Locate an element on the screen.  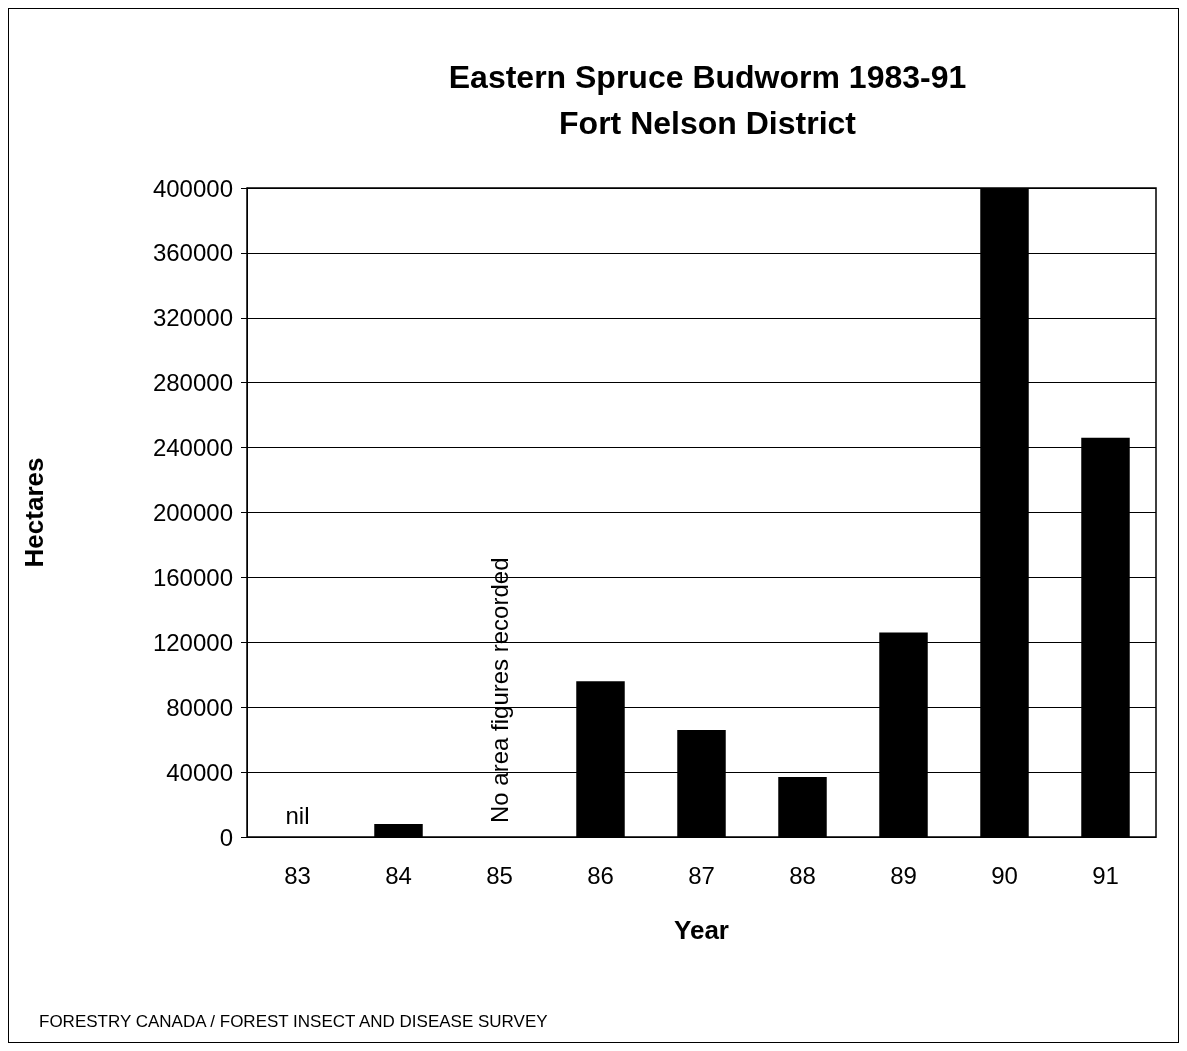
y-tick-label: 160000 is located at coordinates (192, 577).